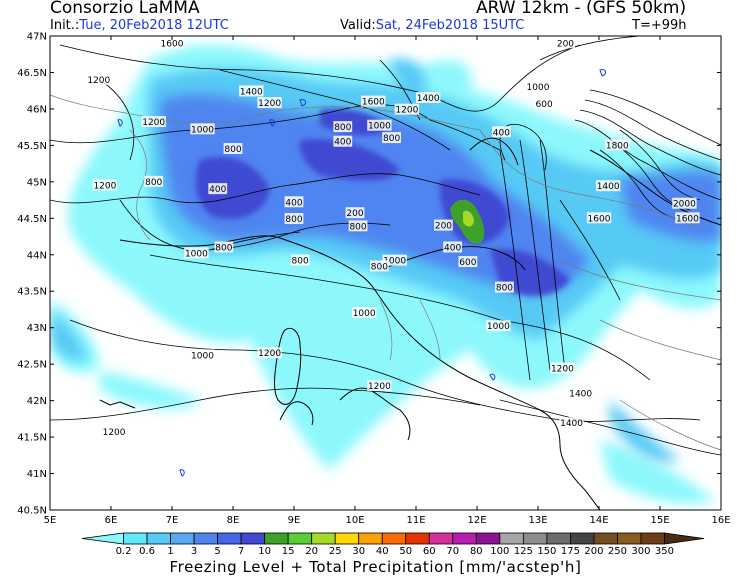 The height and width of the screenshot is (580, 751). What do you see at coordinates (387, 520) in the screenshot?
I see `longitude-labels: 5E 6E 7E 8E 9E 10E 11E 12E 13E 14E 15E 16E` at bounding box center [387, 520].